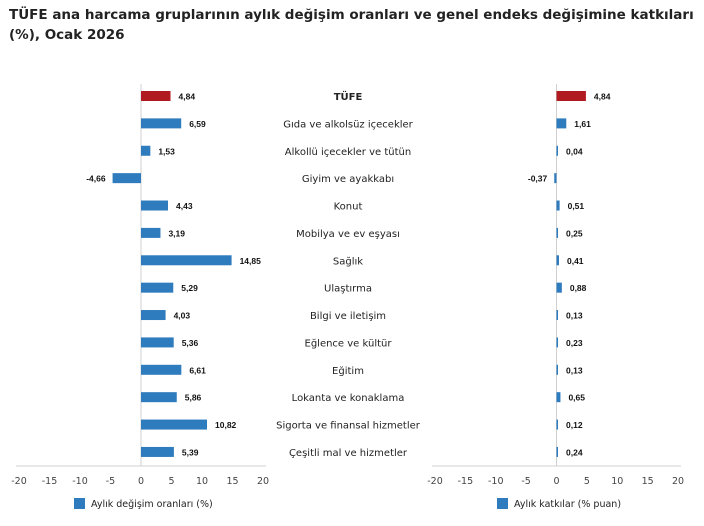 Image resolution: width=704 pixels, height=526 pixels. What do you see at coordinates (349, 343) in the screenshot?
I see `category-label: Eğlence ve kültür` at bounding box center [349, 343].